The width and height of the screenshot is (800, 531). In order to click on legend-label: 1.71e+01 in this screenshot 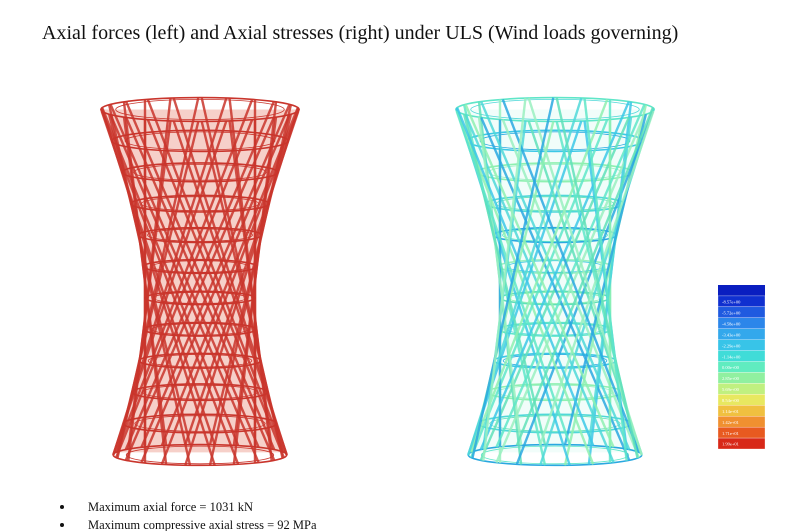, I will do `click(730, 433)`.